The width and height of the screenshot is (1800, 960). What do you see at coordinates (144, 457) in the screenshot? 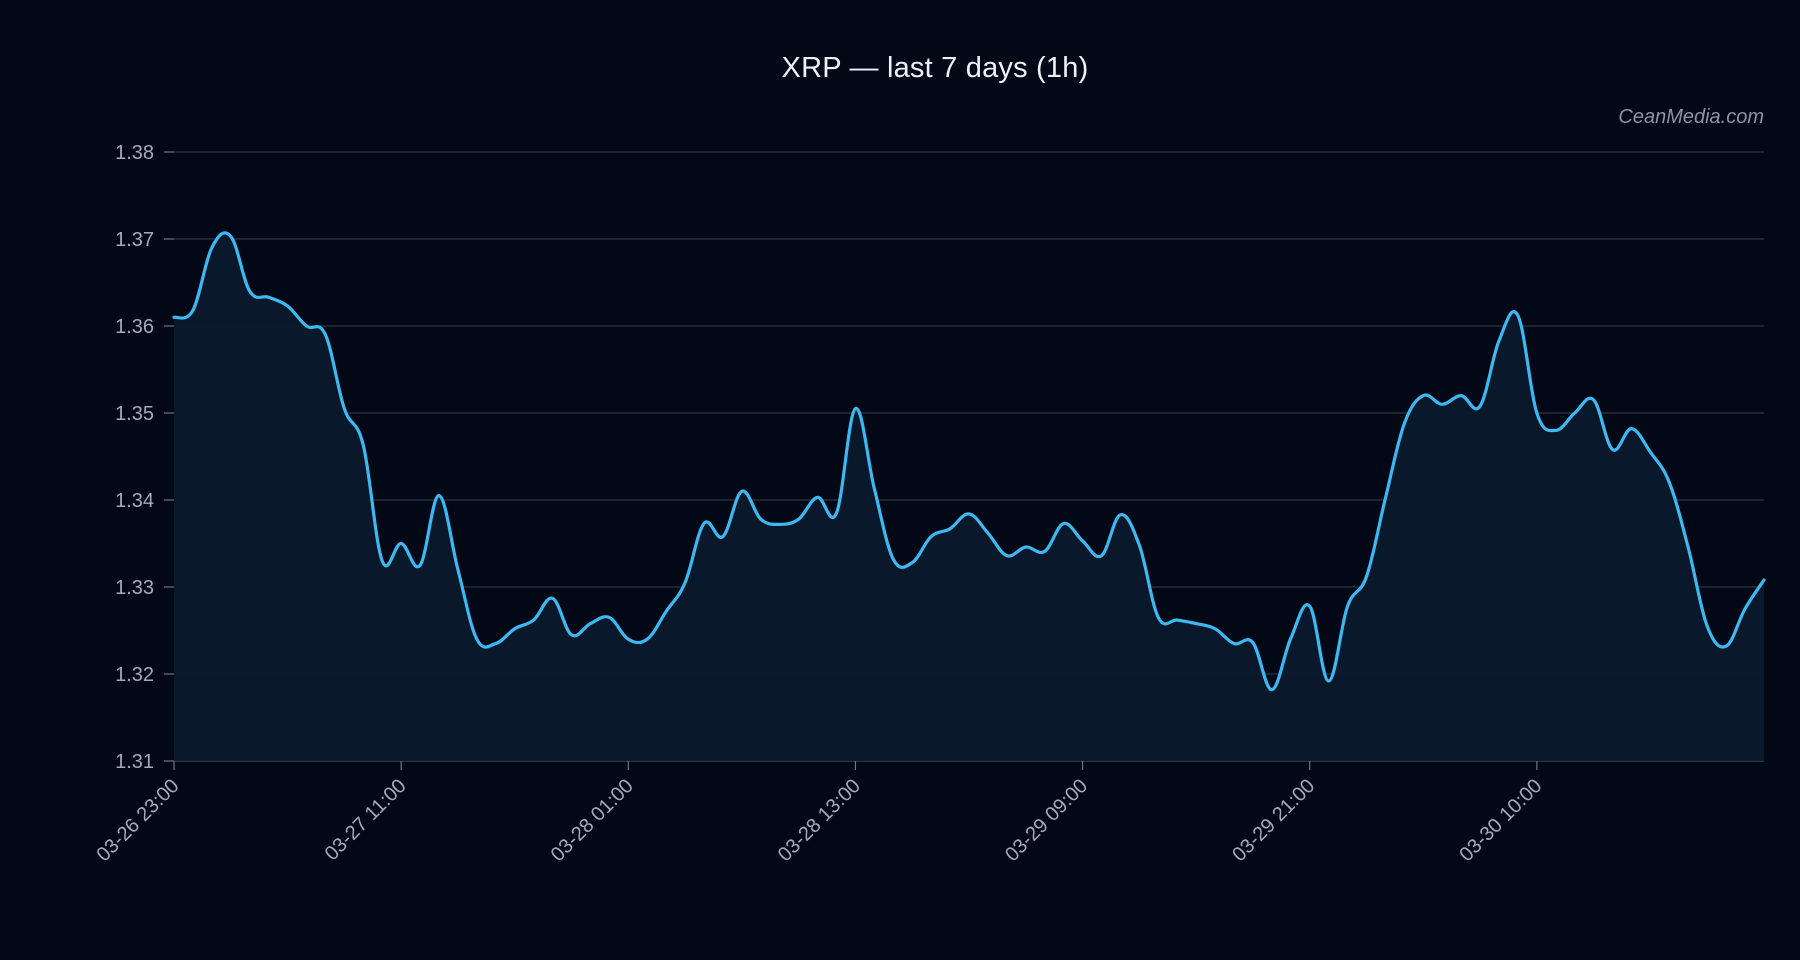
I see `ytick-layer: 1.31 1.32 1.33 1.34 1.35 1.36 1.37 1.38` at bounding box center [144, 457].